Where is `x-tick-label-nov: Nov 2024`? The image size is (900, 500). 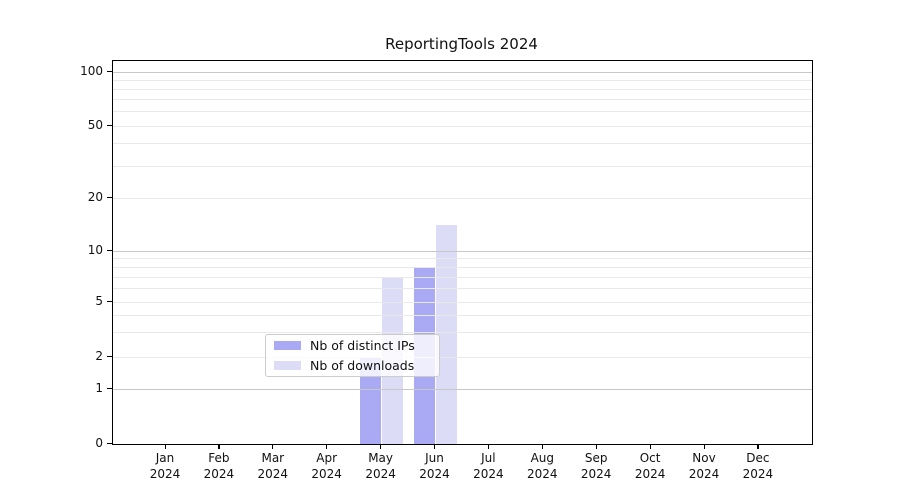 x-tick-label-nov: Nov 2024 is located at coordinates (704, 466).